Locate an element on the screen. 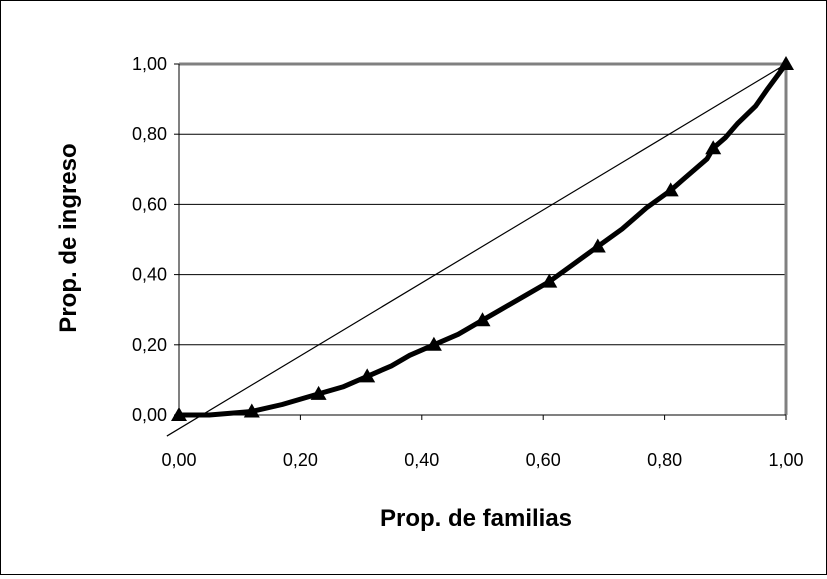 This screenshot has width=827, height=579. x-tick-label: 0,20 is located at coordinates (300, 460).